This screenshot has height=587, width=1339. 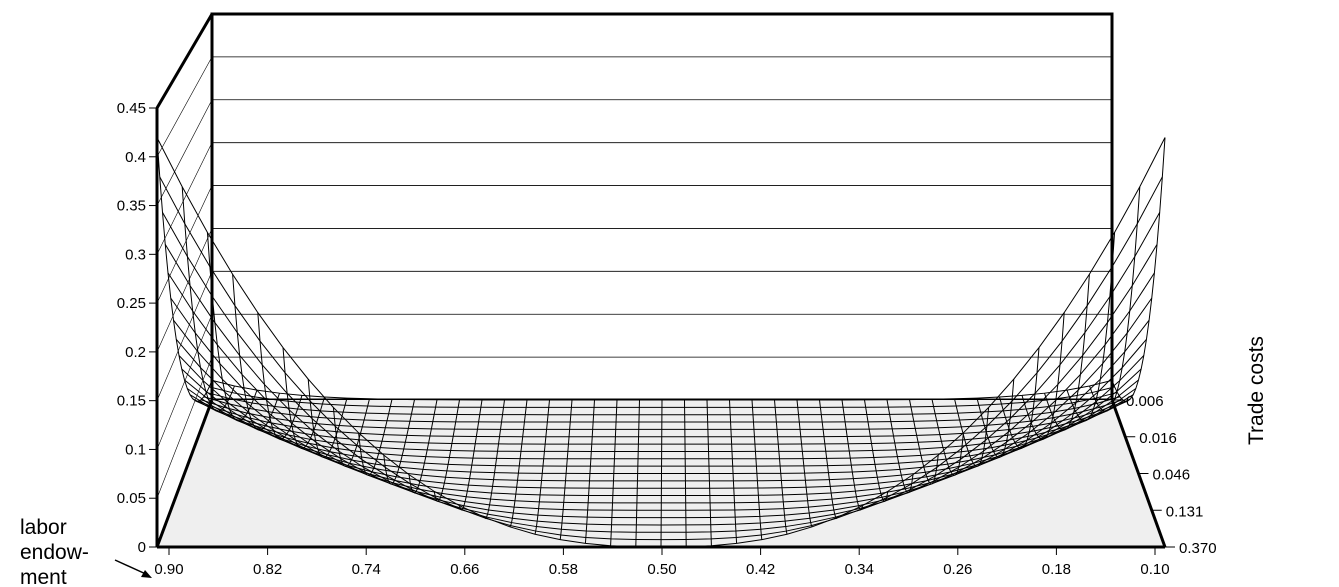 What do you see at coordinates (137, 328) in the screenshot?
I see `z-axis: 0 0.05 0.1 0.15 0.2 0.25 0.3 0.35 0.4 0.45` at bounding box center [137, 328].